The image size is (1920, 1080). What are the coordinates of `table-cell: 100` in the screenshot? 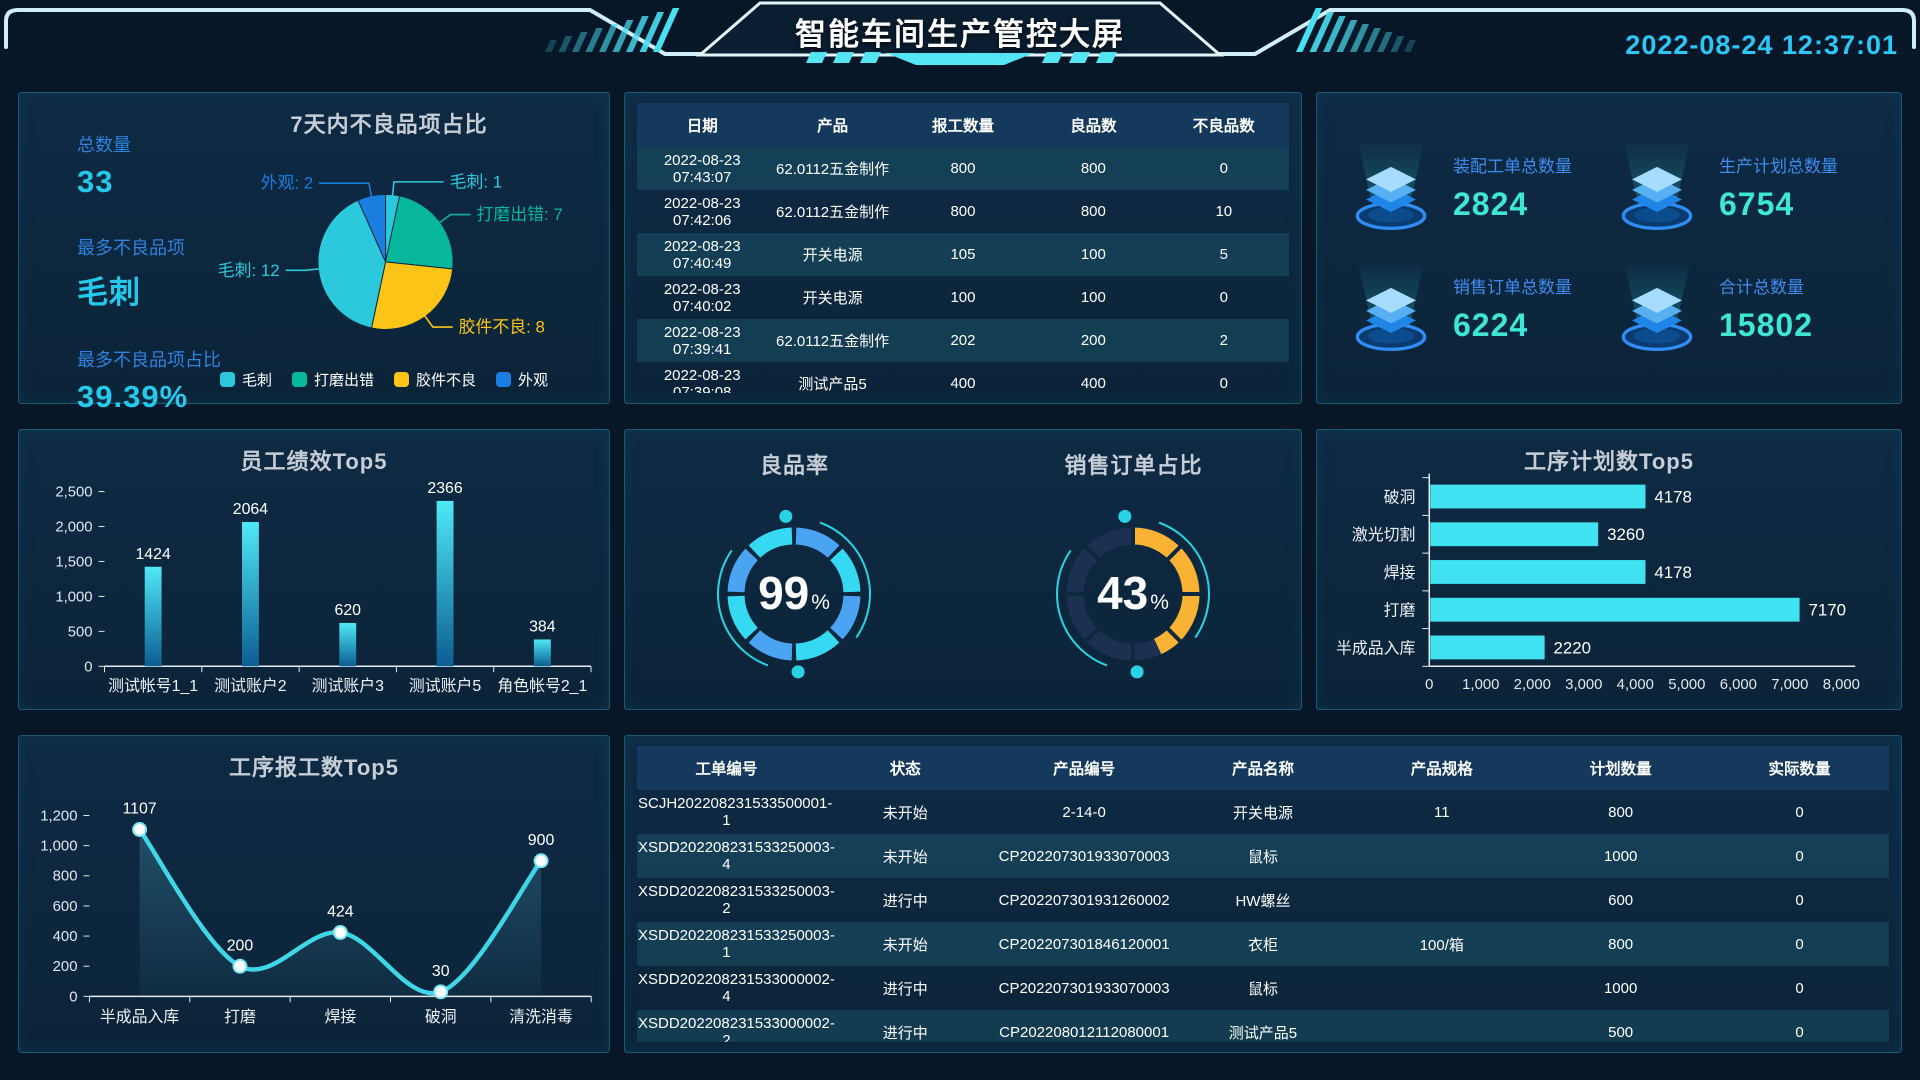 It's located at (963, 297).